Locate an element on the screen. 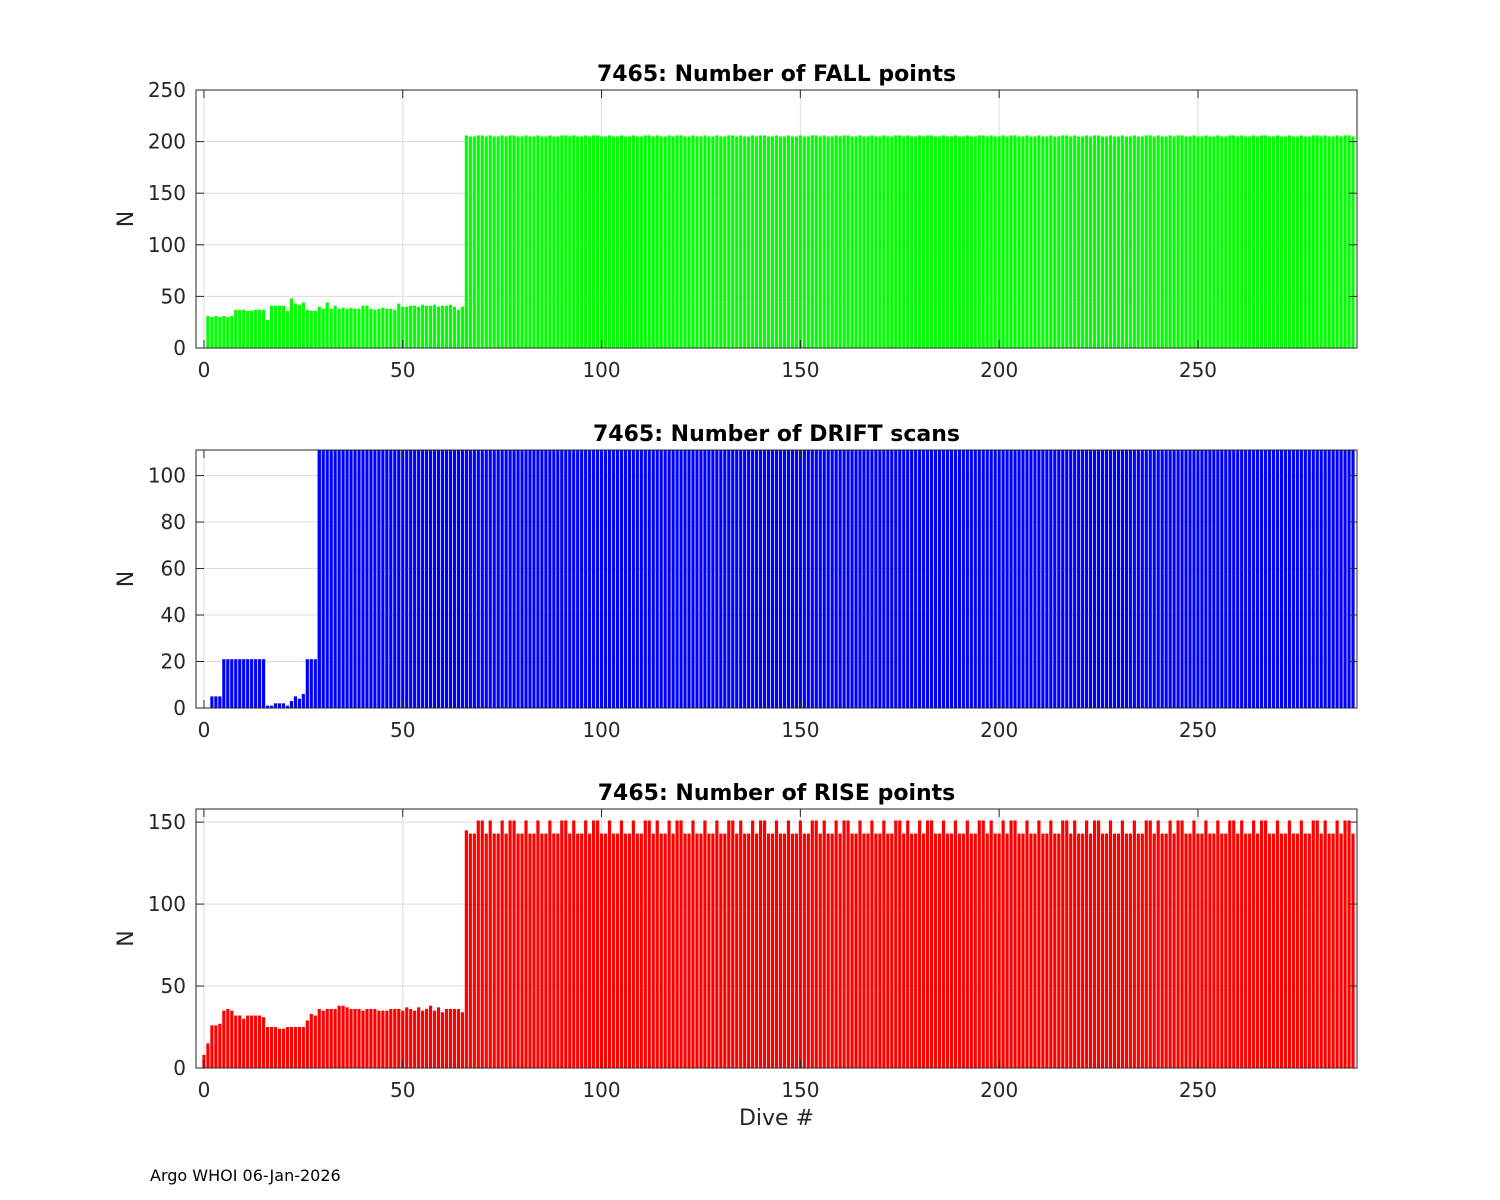 Image resolution: width=1500 pixels, height=1200 pixels. bar-series is located at coordinates (780, 241).